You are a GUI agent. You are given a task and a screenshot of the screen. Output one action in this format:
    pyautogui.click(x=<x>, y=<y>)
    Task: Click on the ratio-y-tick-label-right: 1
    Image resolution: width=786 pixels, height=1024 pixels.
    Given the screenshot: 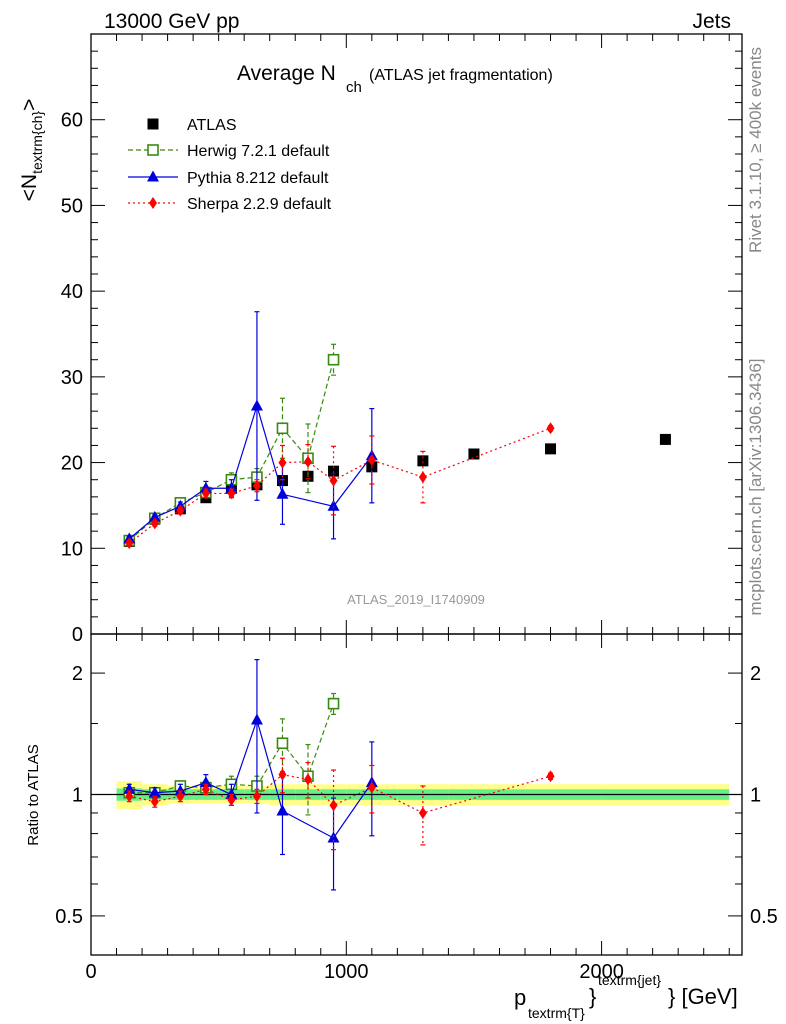 What is the action you would take?
    pyautogui.click(x=755, y=796)
    